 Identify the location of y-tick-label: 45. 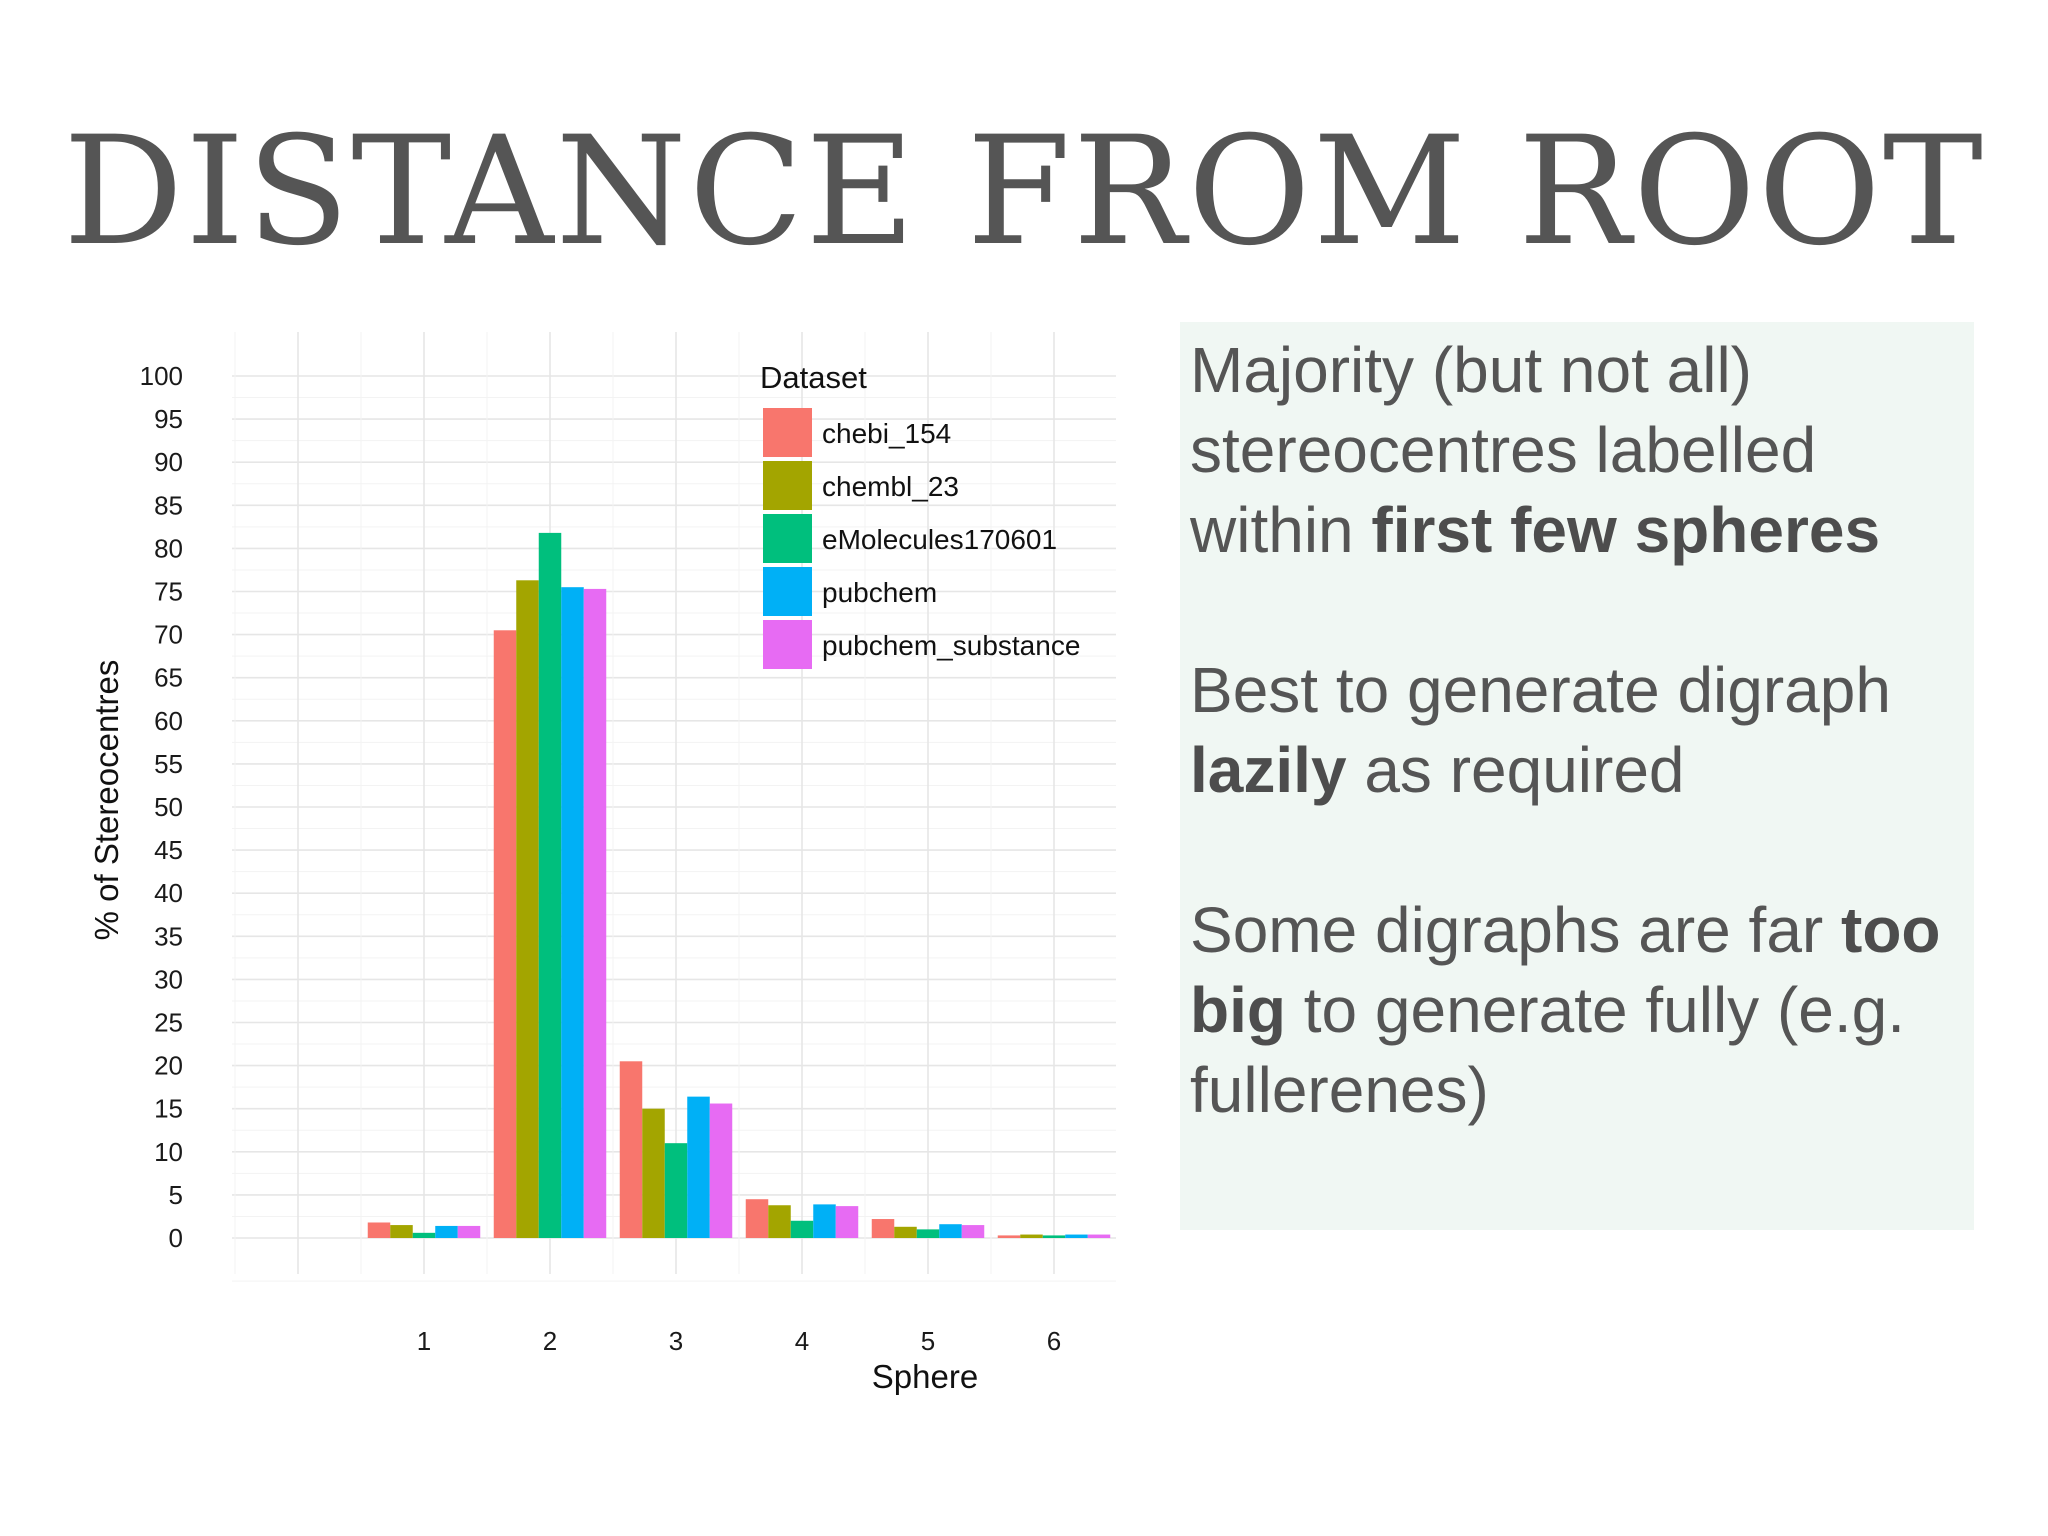
(168, 850).